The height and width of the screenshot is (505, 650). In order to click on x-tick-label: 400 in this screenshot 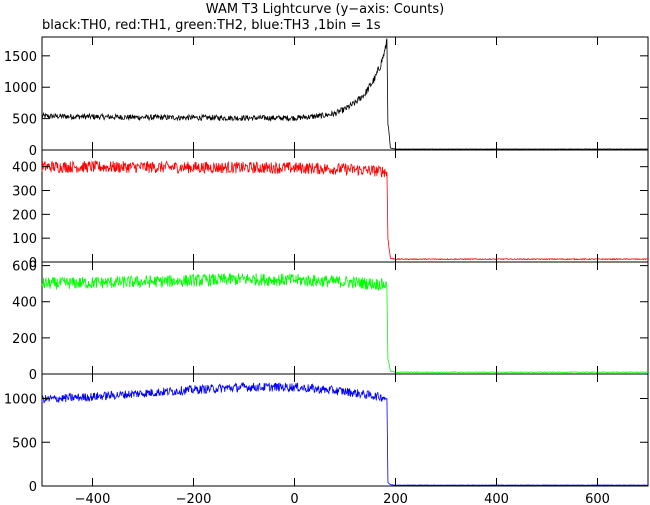, I will do `click(496, 498)`.